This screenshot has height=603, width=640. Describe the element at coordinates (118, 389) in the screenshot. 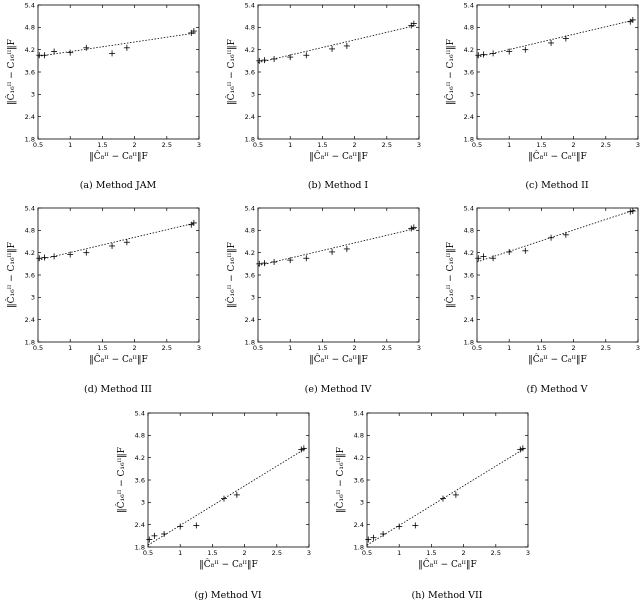

I see `panel-caption: (d) Method III` at that location.